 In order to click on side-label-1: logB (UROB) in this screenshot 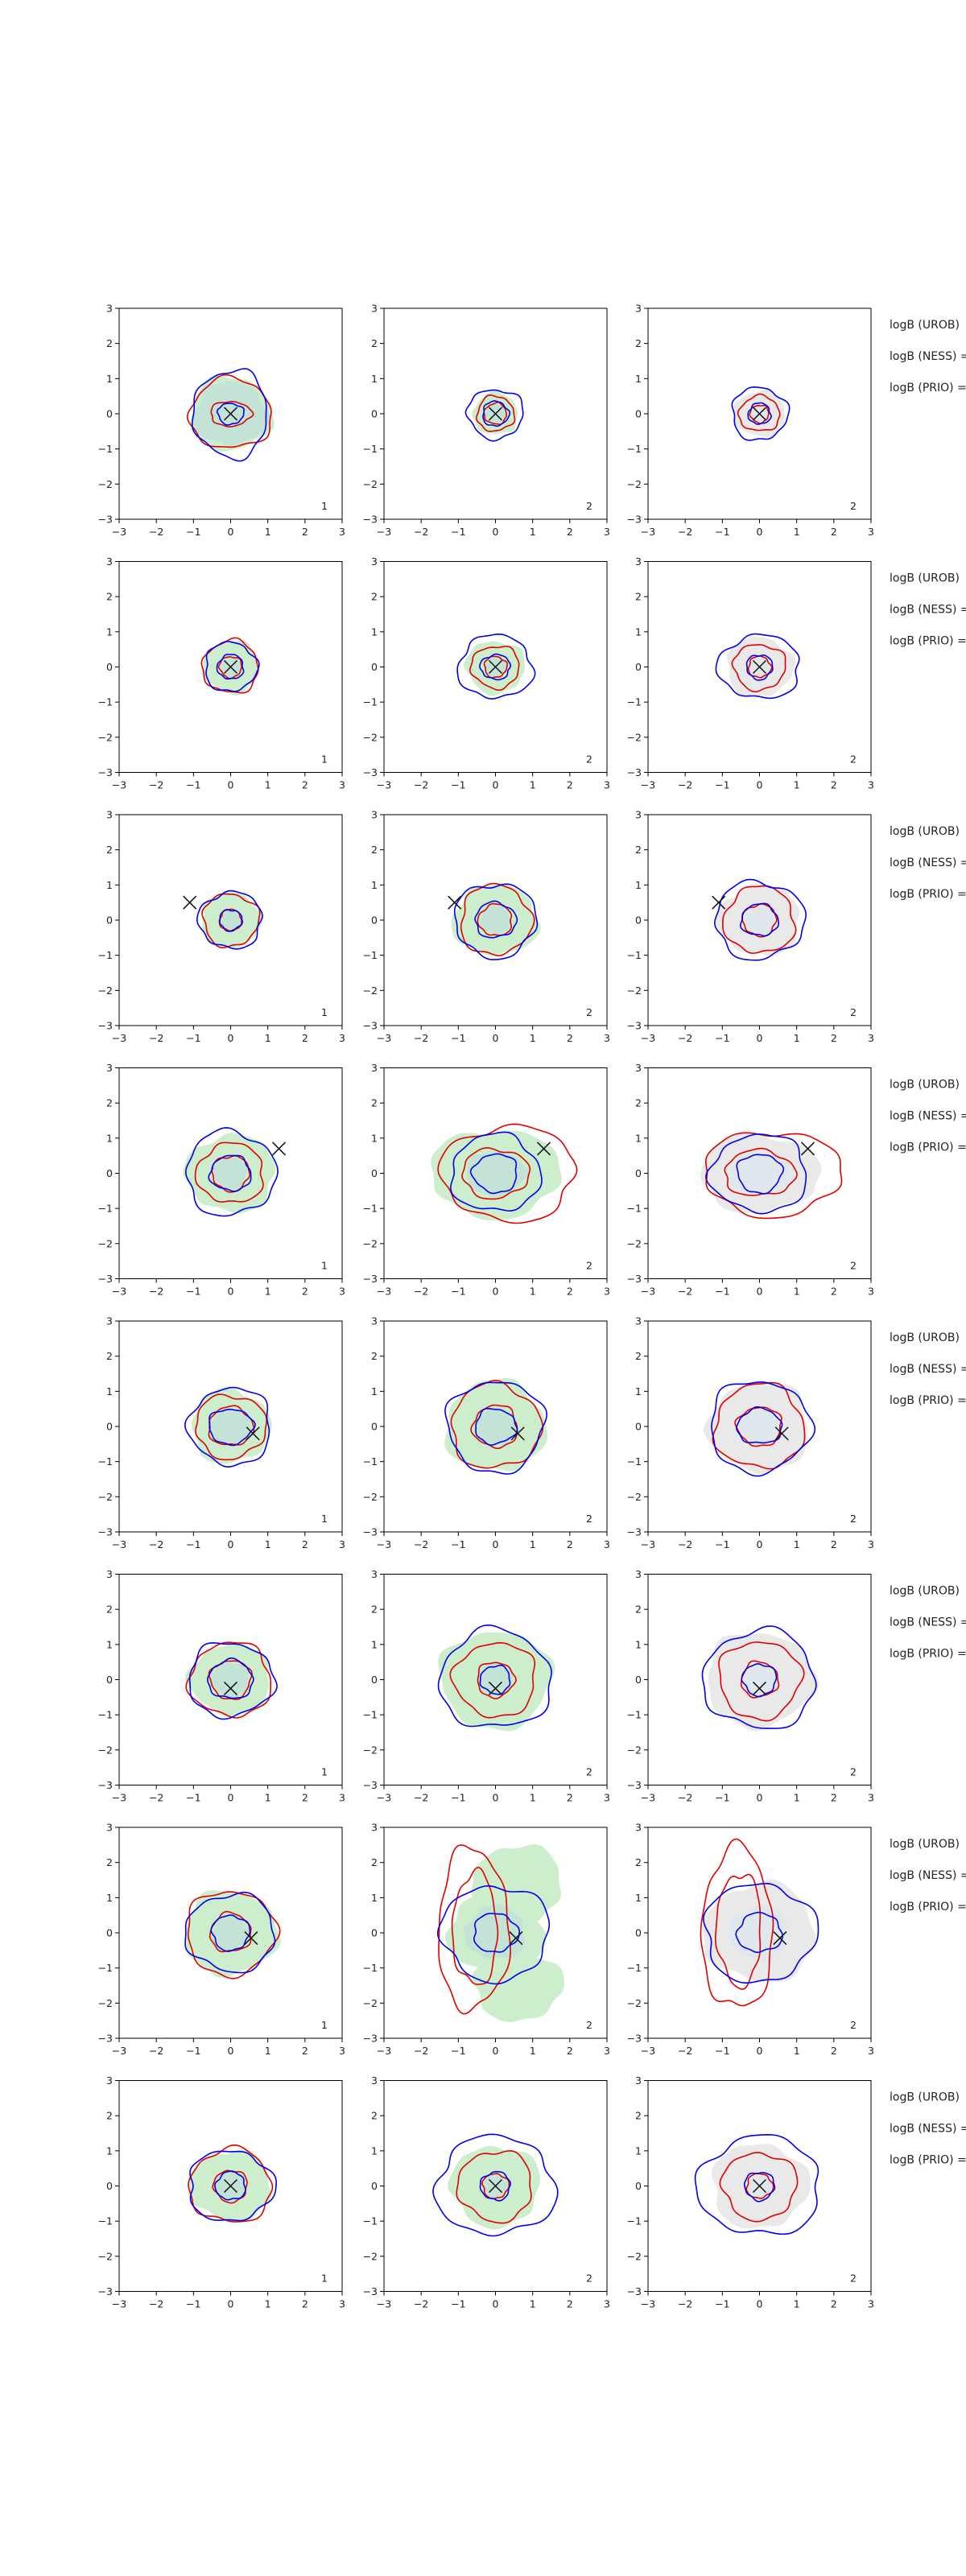, I will do `click(925, 1085)`.